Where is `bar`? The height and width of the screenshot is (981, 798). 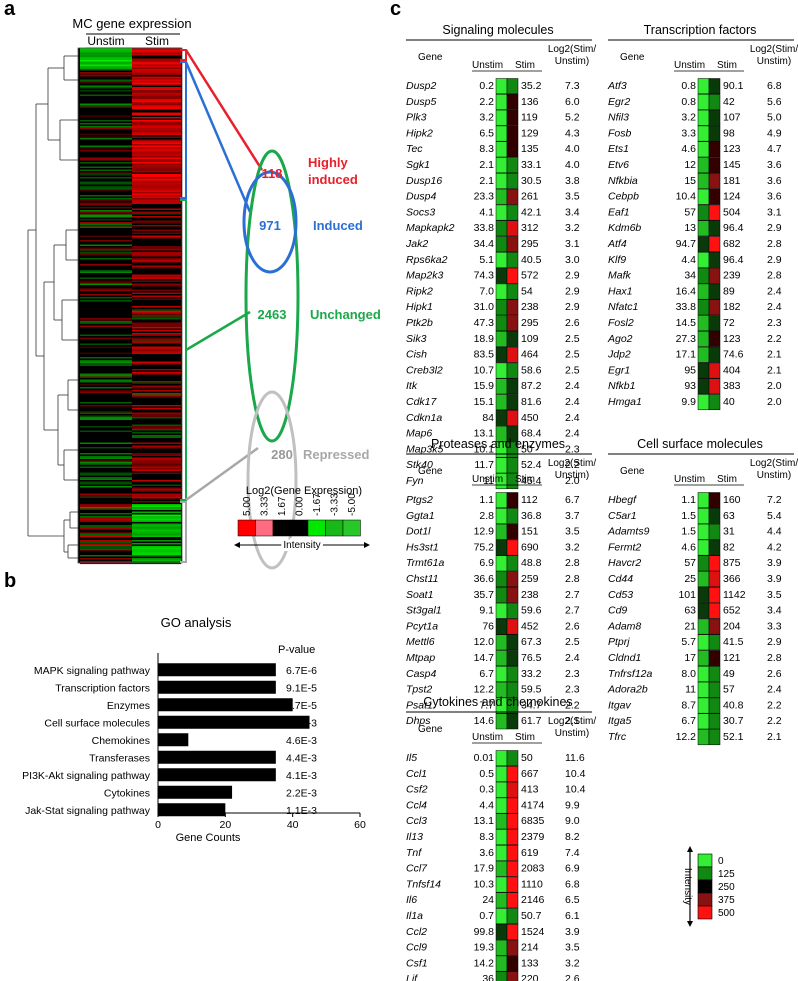
bar is located at coordinates (192, 810).